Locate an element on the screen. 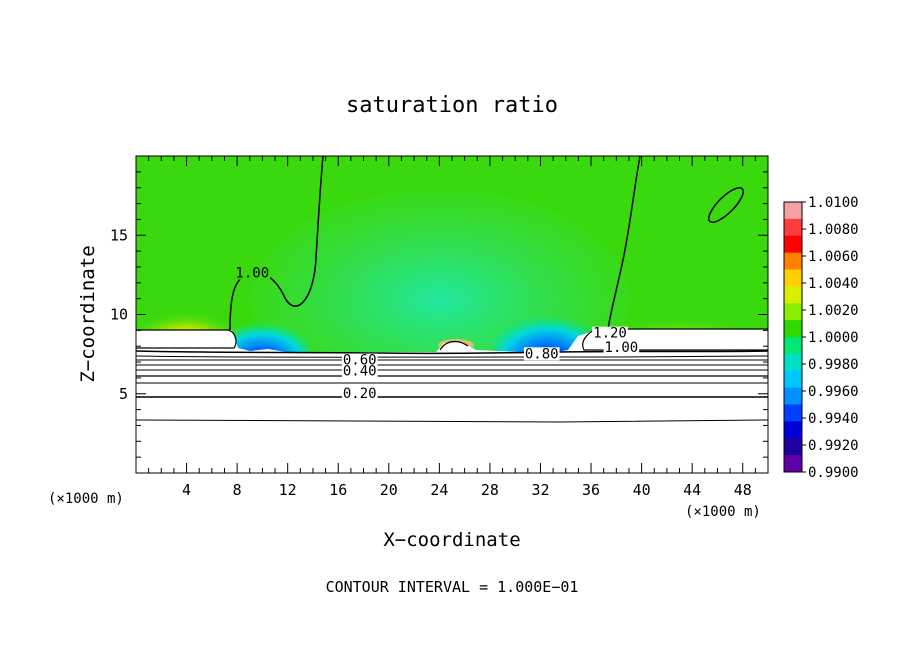 This screenshot has width=904, height=654. x-tick-label: 8 is located at coordinates (237, 490).